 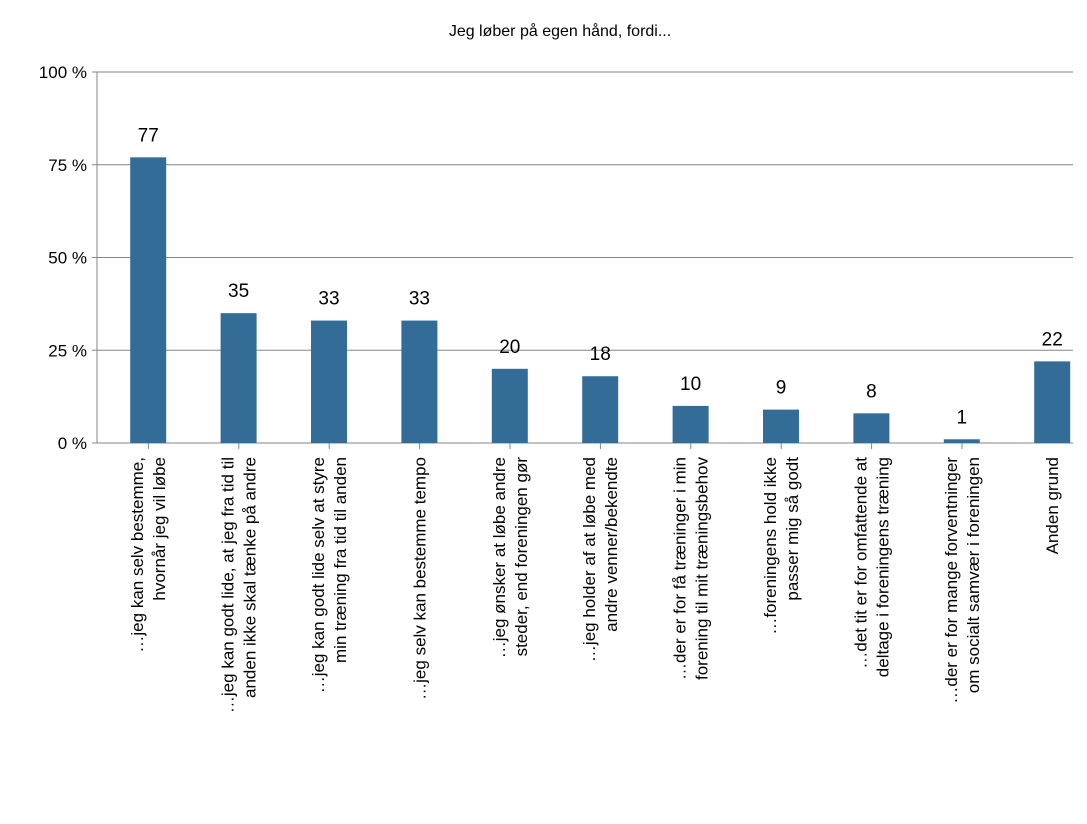 I want to click on x-tick-label: …foreningens hold ikke passer mig så godt, so click(x=781, y=546).